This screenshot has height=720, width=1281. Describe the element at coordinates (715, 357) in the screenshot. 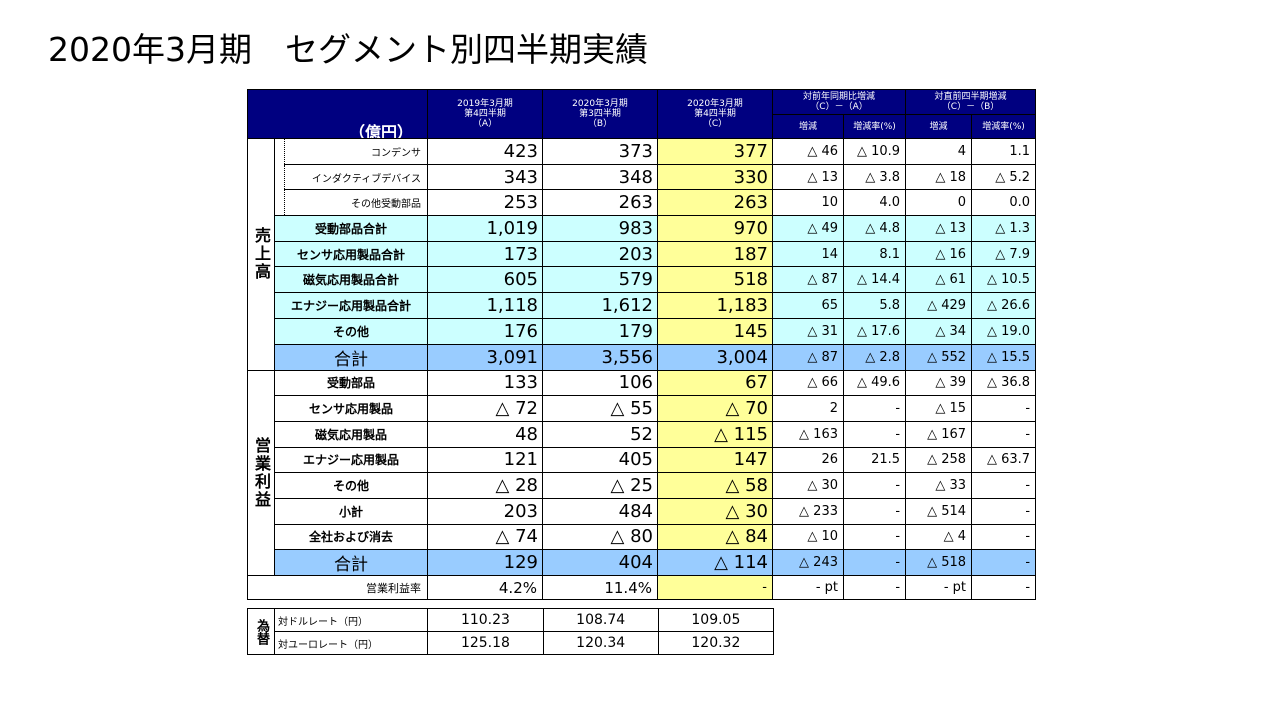

I see `value-c: 3,004` at that location.